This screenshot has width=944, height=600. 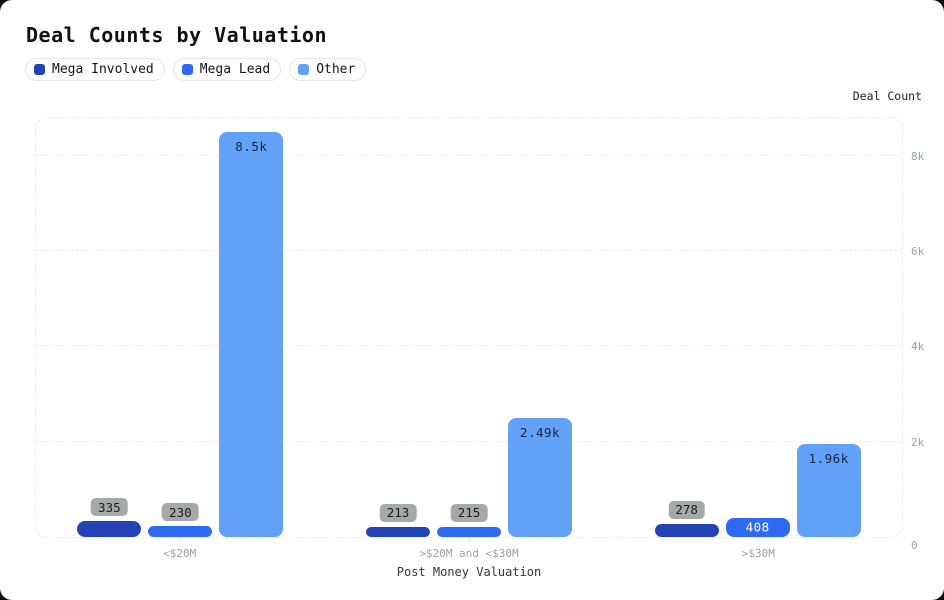 What do you see at coordinates (758, 553) in the screenshot?
I see `x-category-label-30m: >$30M` at bounding box center [758, 553].